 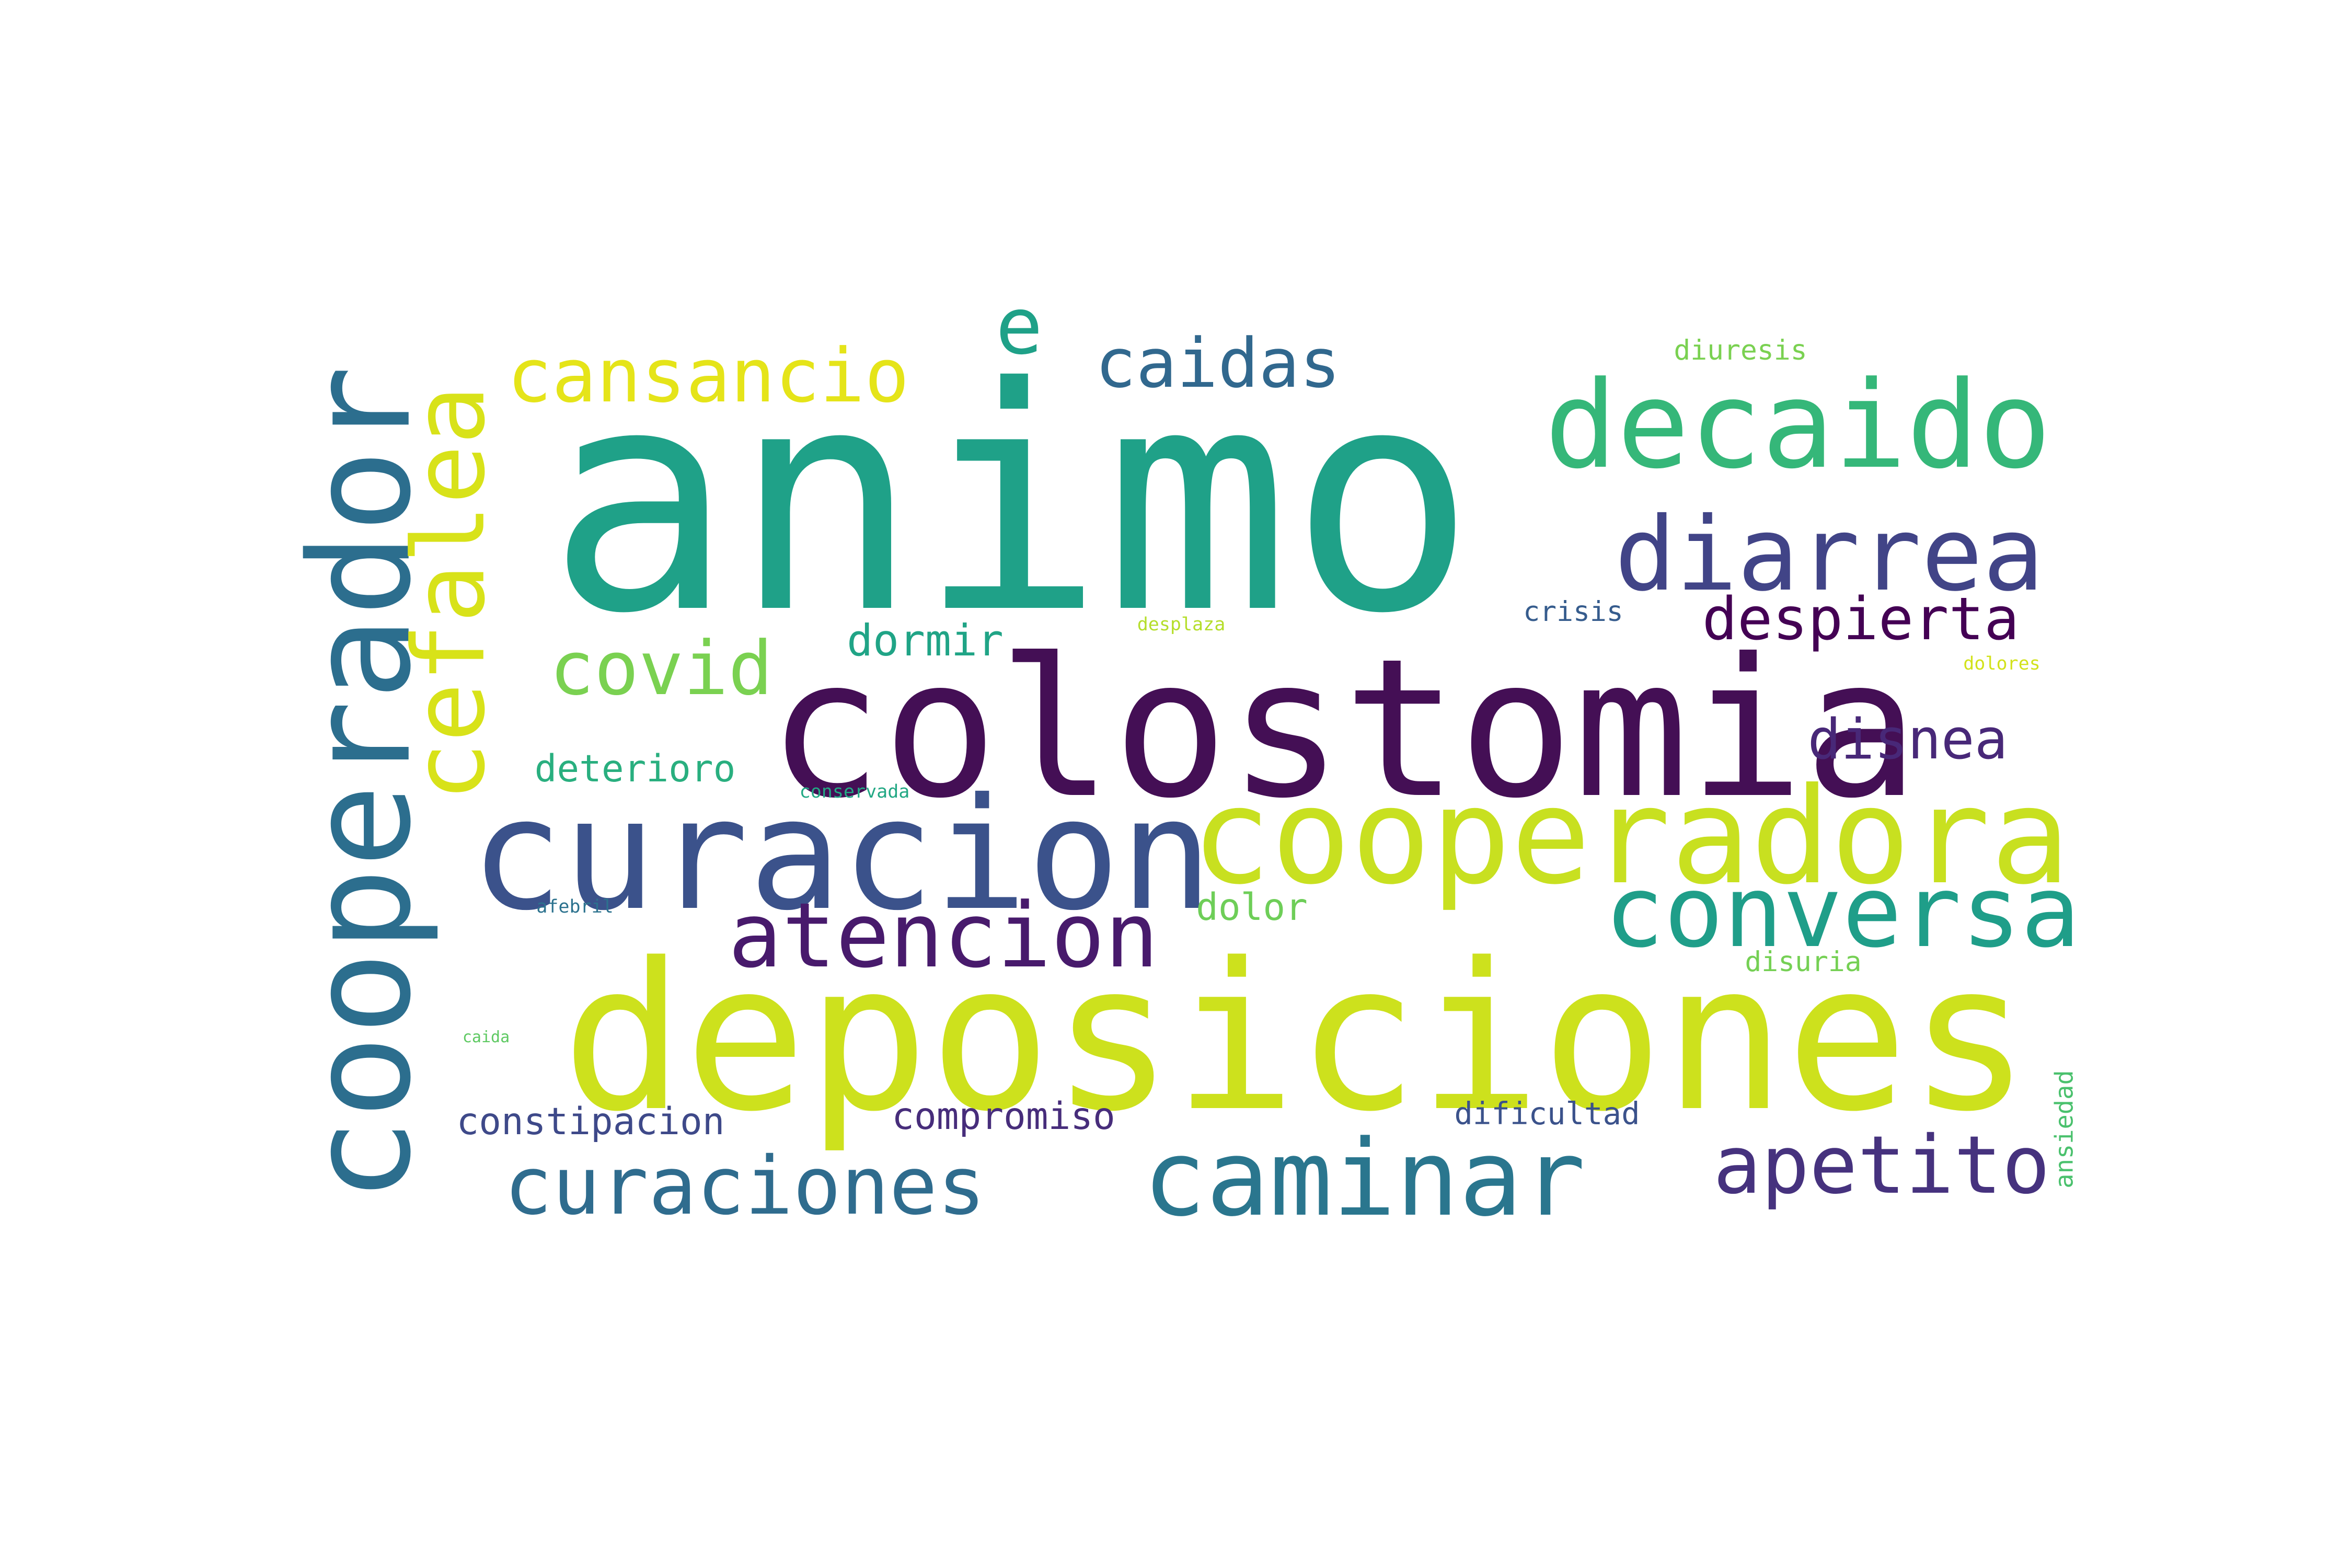 I want to click on word-conversa: conversa, so click(x=1842, y=912).